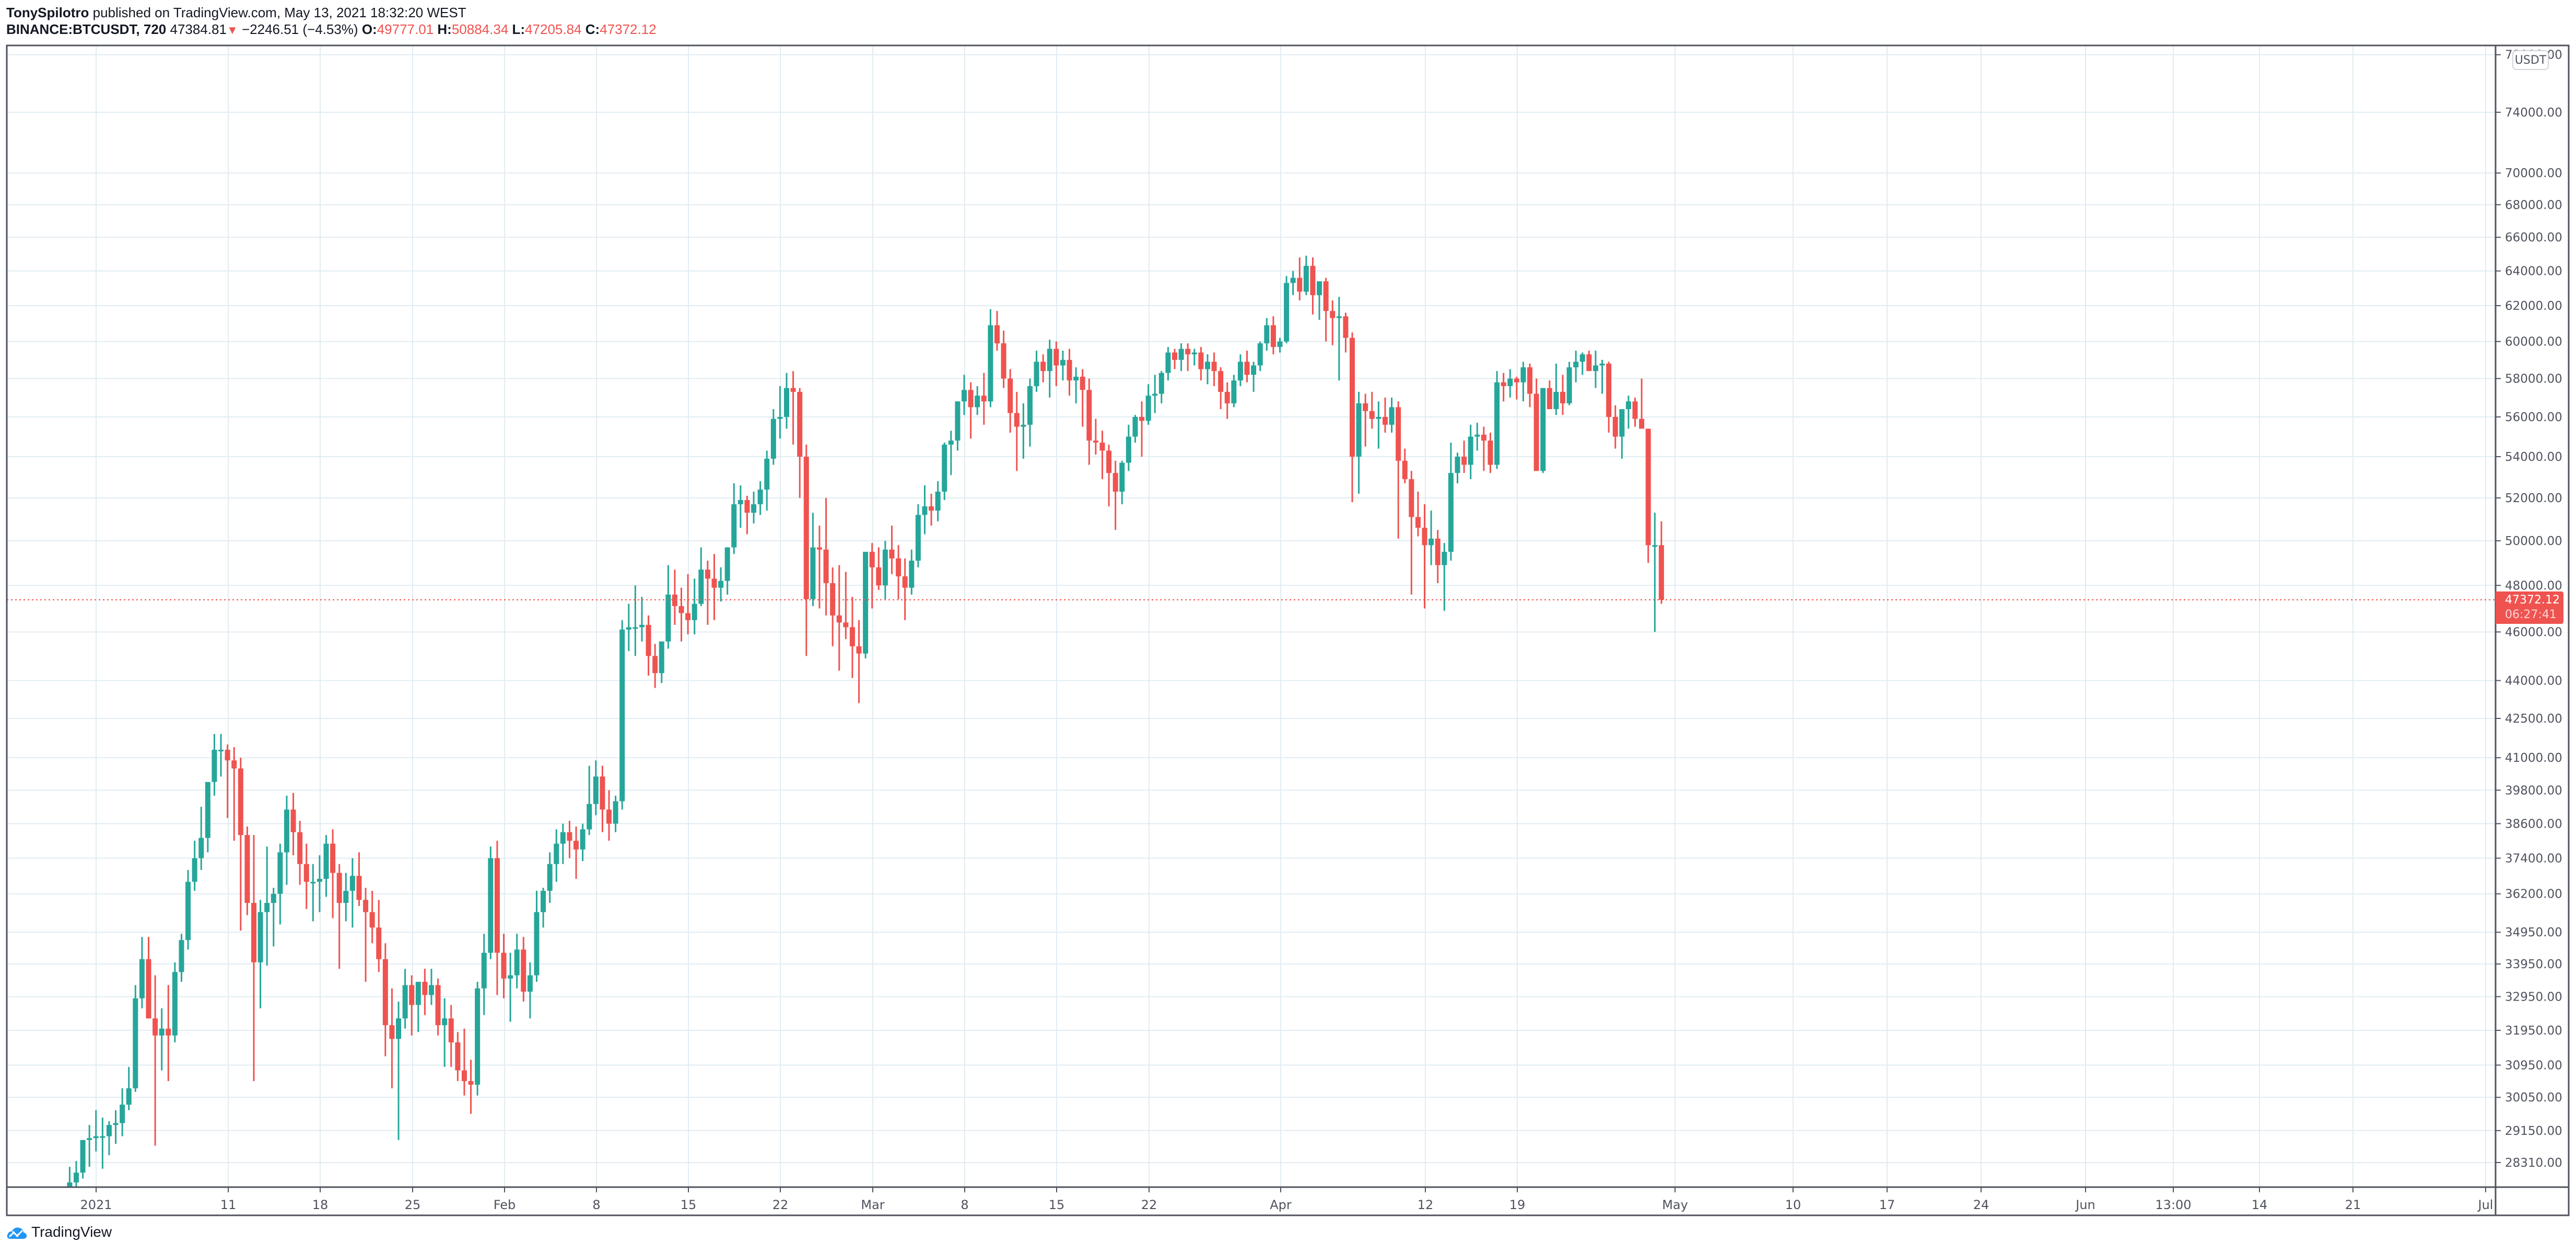 Image resolution: width=2576 pixels, height=1254 pixels. What do you see at coordinates (1517, 1205) in the screenshot?
I see `time-tick-label: 19` at bounding box center [1517, 1205].